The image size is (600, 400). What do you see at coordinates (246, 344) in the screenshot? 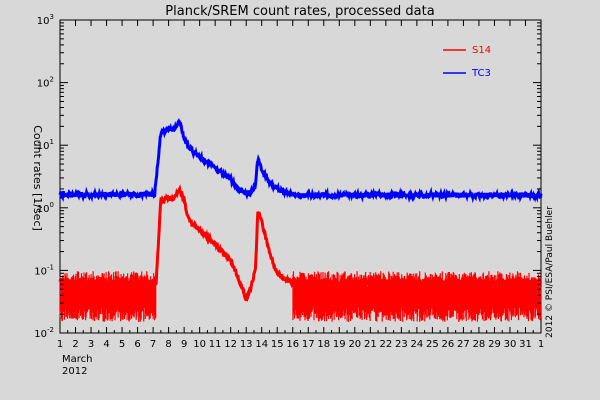
I see `x-tick-label: 13` at bounding box center [246, 344].